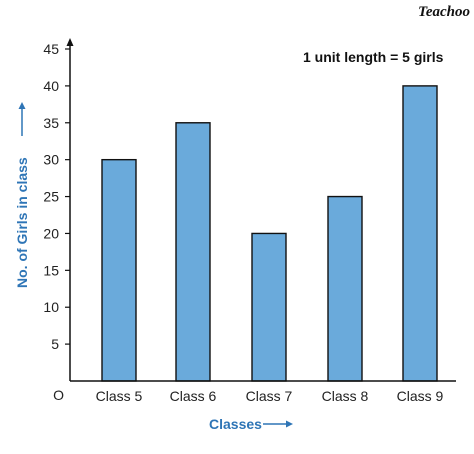  What do you see at coordinates (420, 396) in the screenshot?
I see `x-tick-label: Class 9` at bounding box center [420, 396].